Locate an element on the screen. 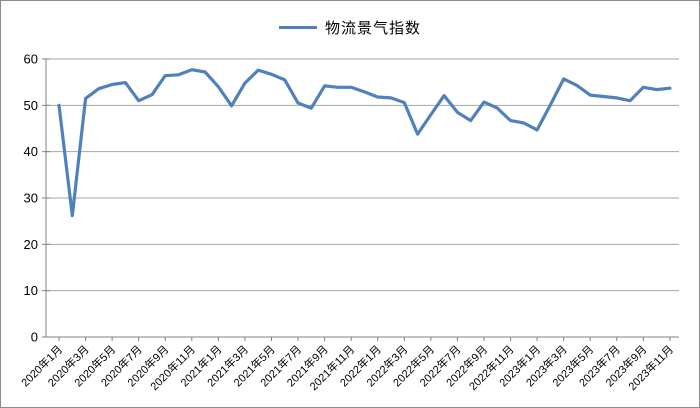  y-tick-label: 40 is located at coordinates (31, 151).